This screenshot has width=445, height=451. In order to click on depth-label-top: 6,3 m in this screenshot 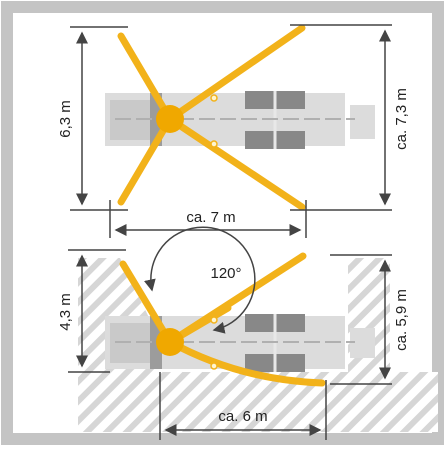, I will do `click(65, 119)`.